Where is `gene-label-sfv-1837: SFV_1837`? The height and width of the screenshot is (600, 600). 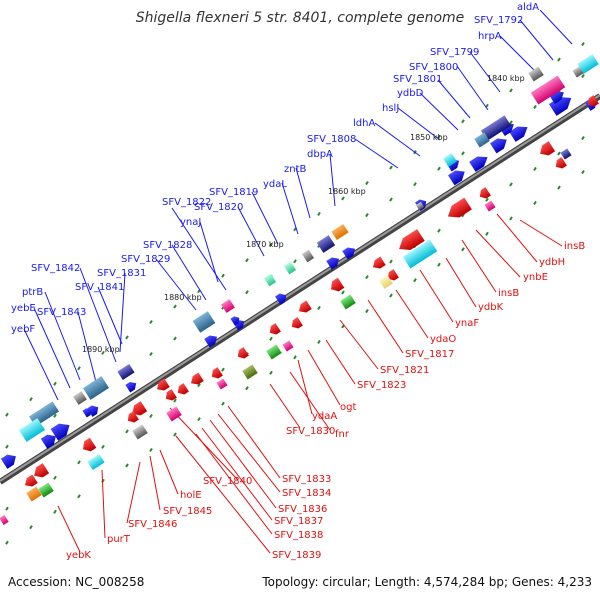
gene-label-sfv-1837: SFV_1837 is located at coordinates (298, 521).